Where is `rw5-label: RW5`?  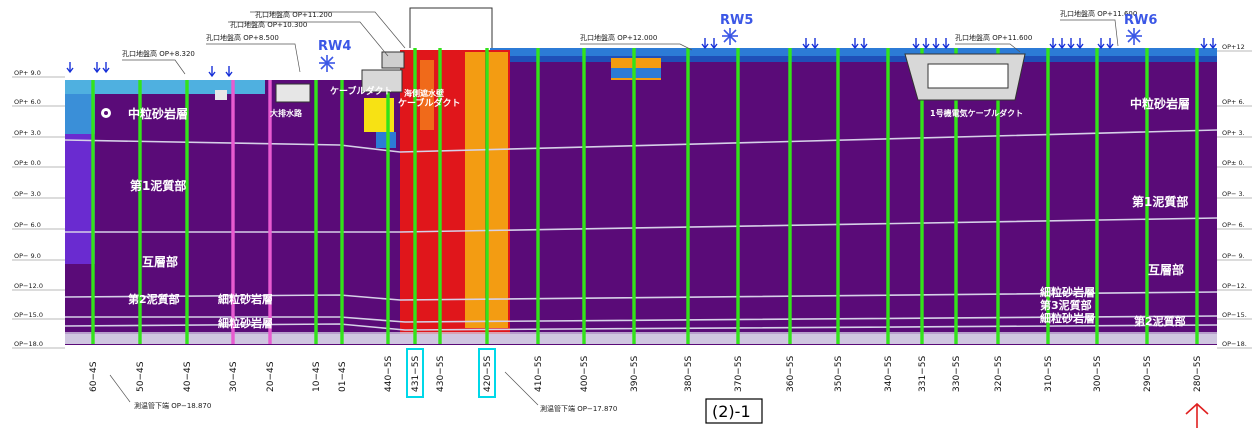 rw5-label: RW5 is located at coordinates (736, 20).